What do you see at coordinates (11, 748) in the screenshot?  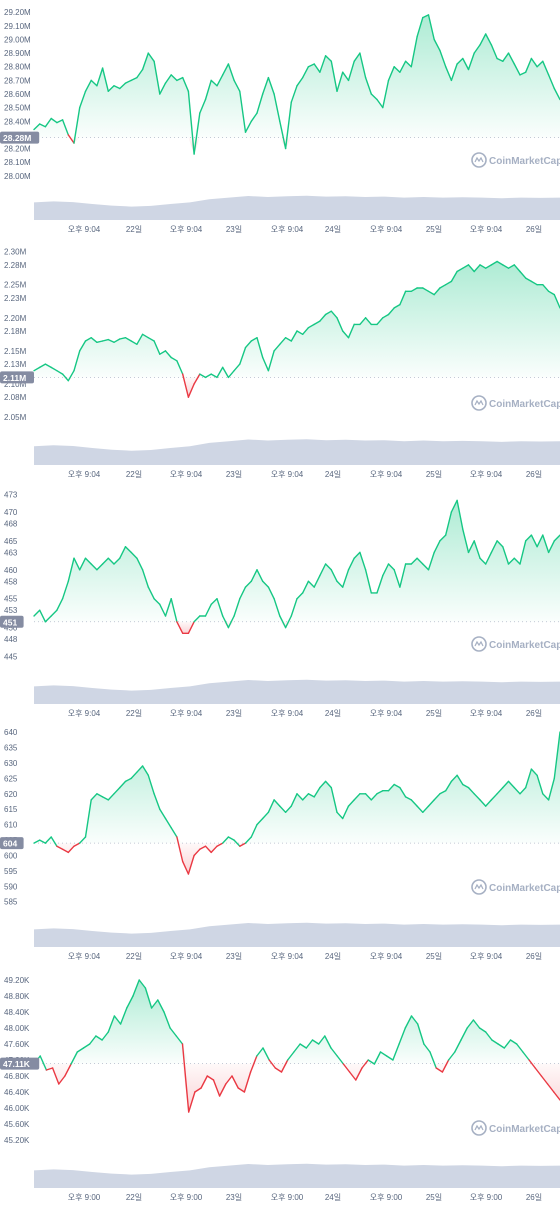 I see `y-tick-label: 635` at bounding box center [11, 748].